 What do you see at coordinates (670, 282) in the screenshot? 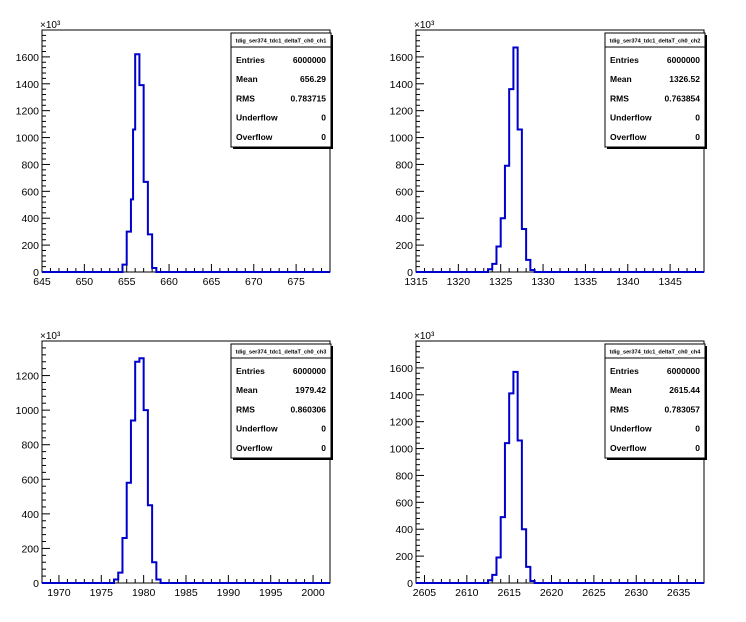
I see `x-tick-label: 1345` at bounding box center [670, 282].